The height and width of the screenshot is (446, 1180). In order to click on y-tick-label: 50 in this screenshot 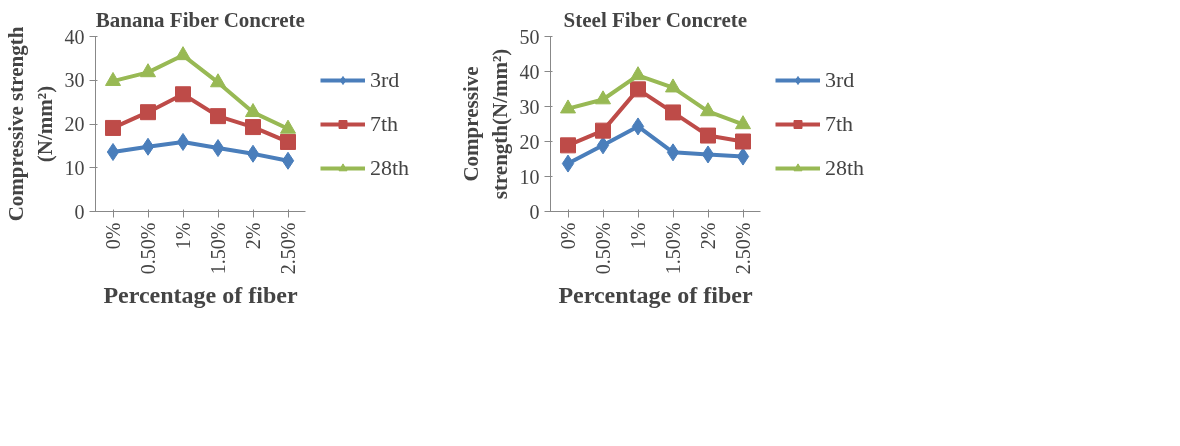, I will do `click(529, 36)`.